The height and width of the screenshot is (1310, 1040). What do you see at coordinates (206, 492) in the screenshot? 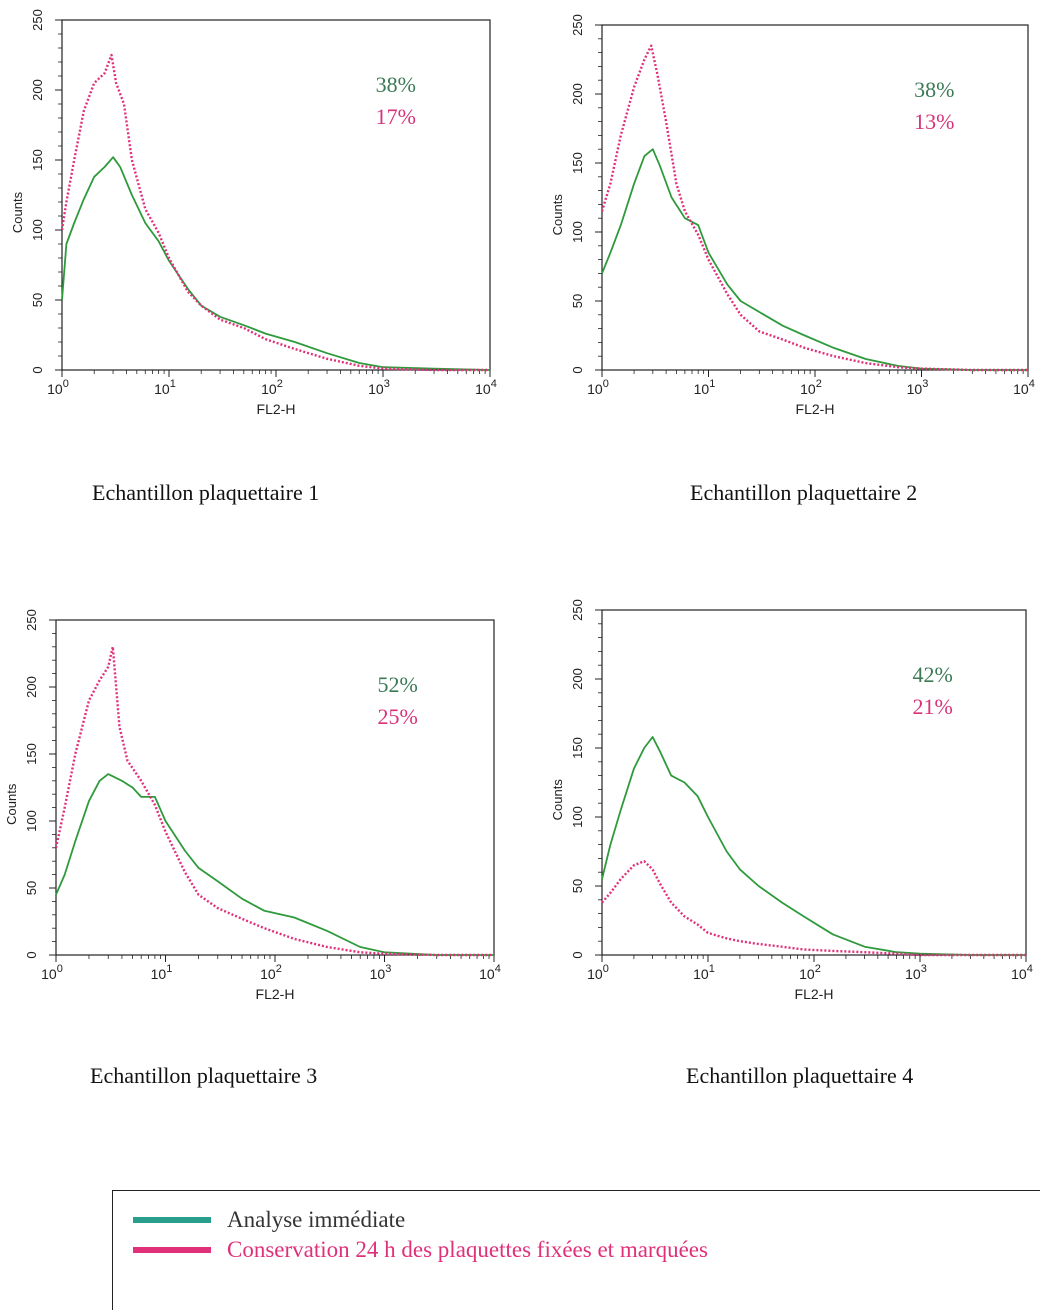
I see `panel-caption-1: Echantillon plaquettaire 1` at bounding box center [206, 492].